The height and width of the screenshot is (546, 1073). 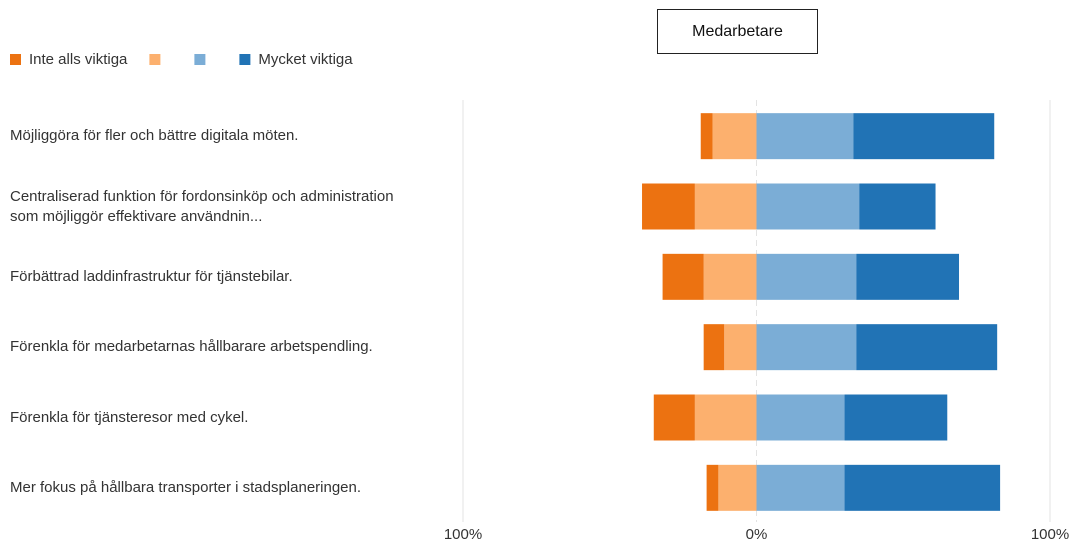 What do you see at coordinates (305, 59) in the screenshot?
I see `legend-label: Mycket viktiga` at bounding box center [305, 59].